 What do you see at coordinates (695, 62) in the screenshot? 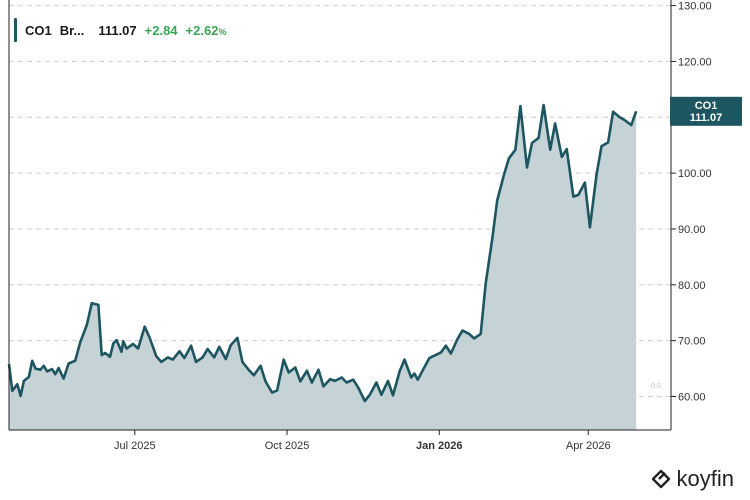
I see `y-tick-label: 120.00` at bounding box center [695, 62].